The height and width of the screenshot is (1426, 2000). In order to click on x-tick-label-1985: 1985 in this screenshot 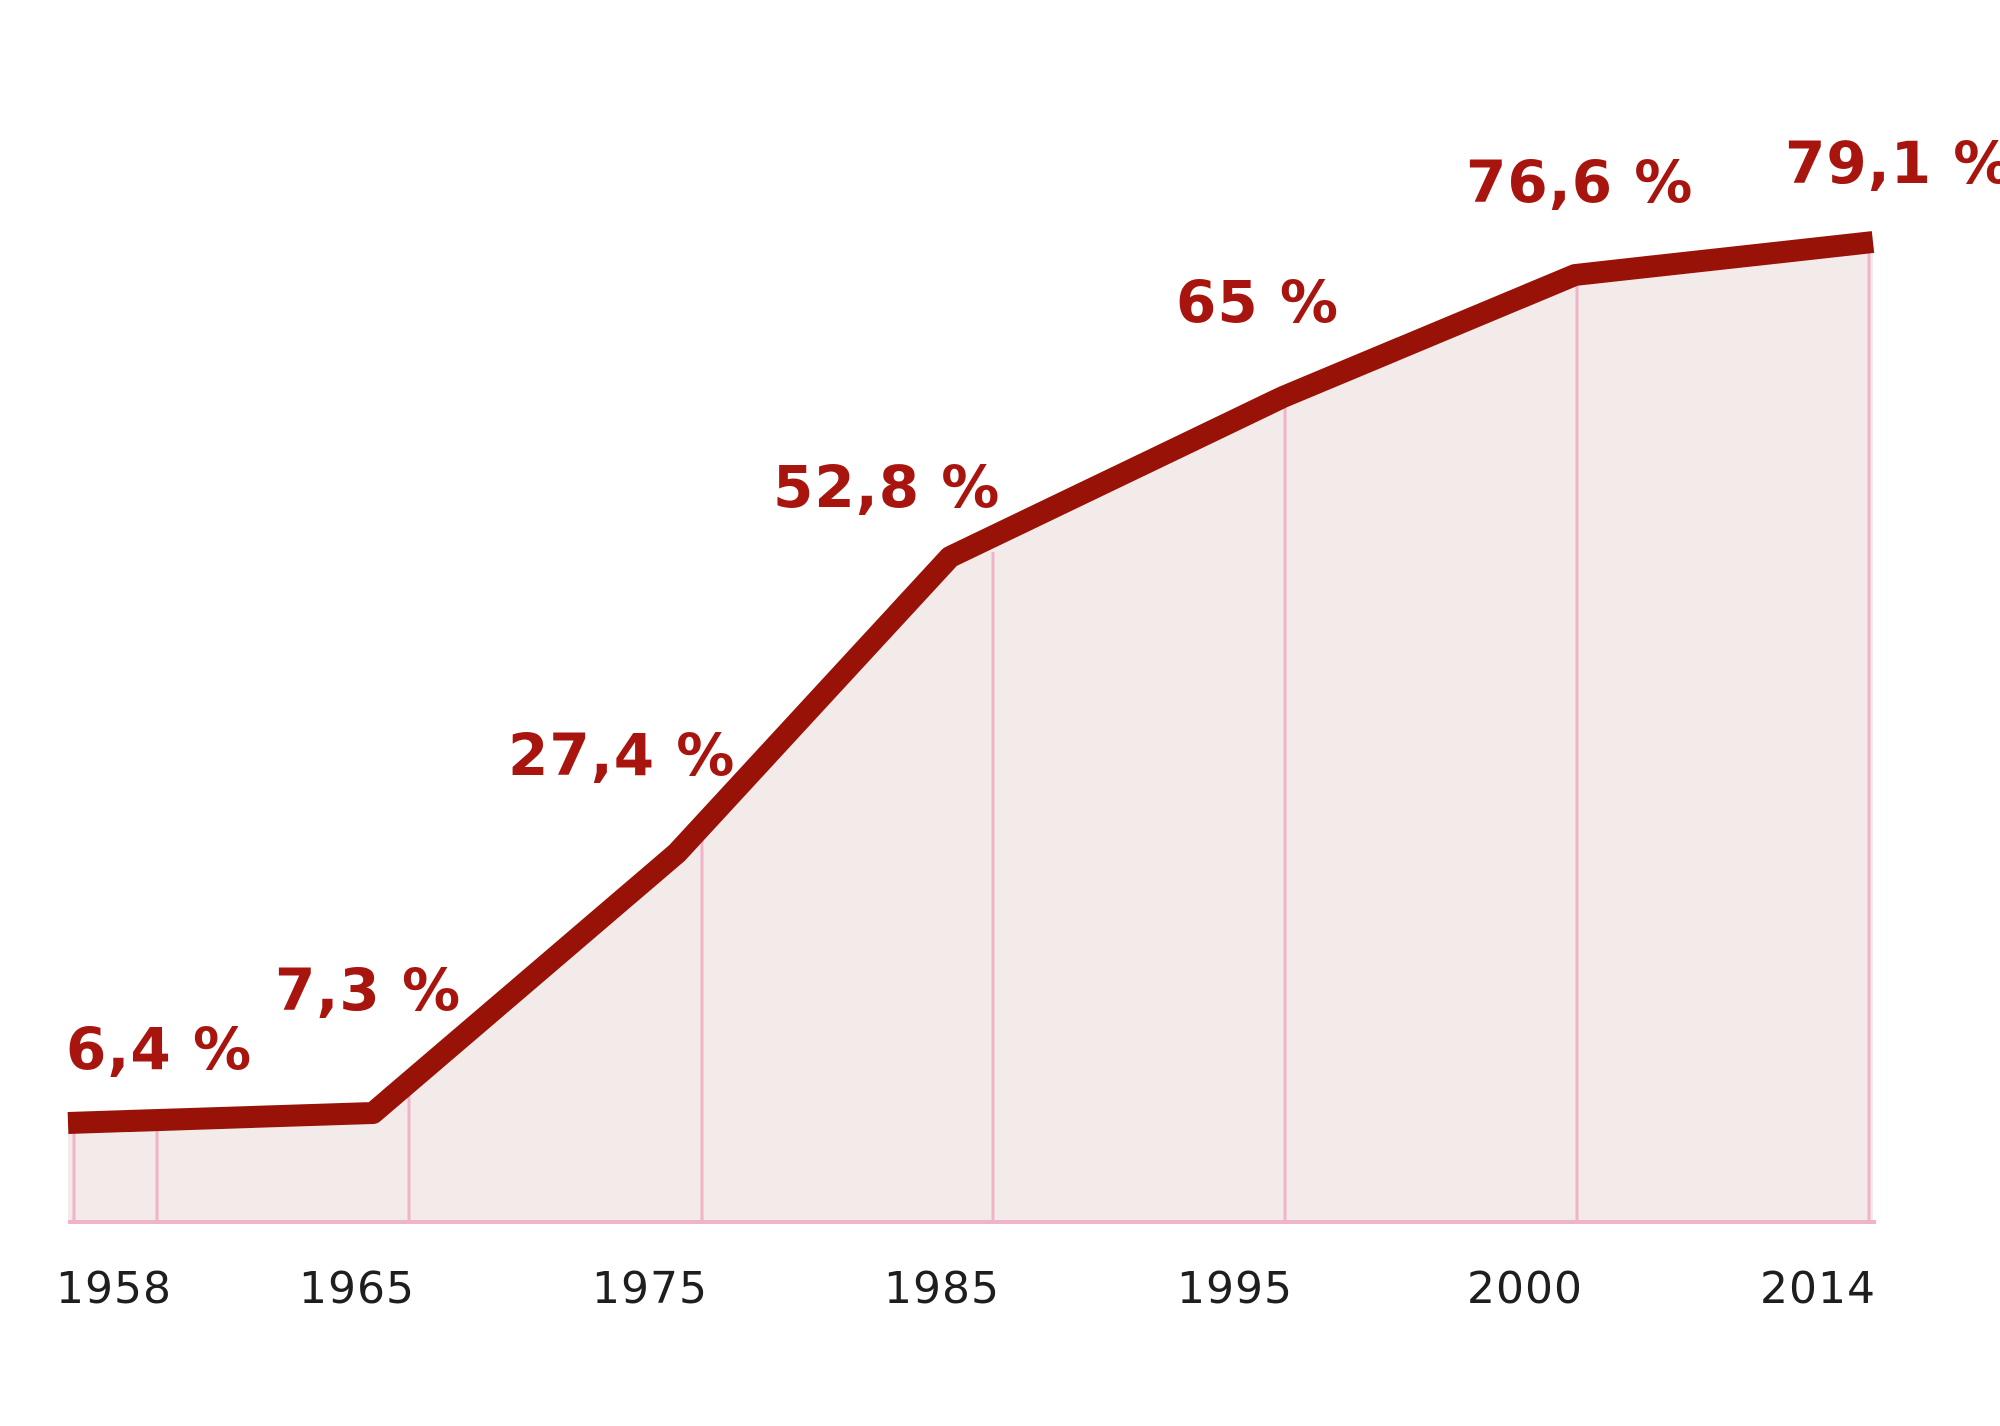, I will do `click(942, 1288)`.